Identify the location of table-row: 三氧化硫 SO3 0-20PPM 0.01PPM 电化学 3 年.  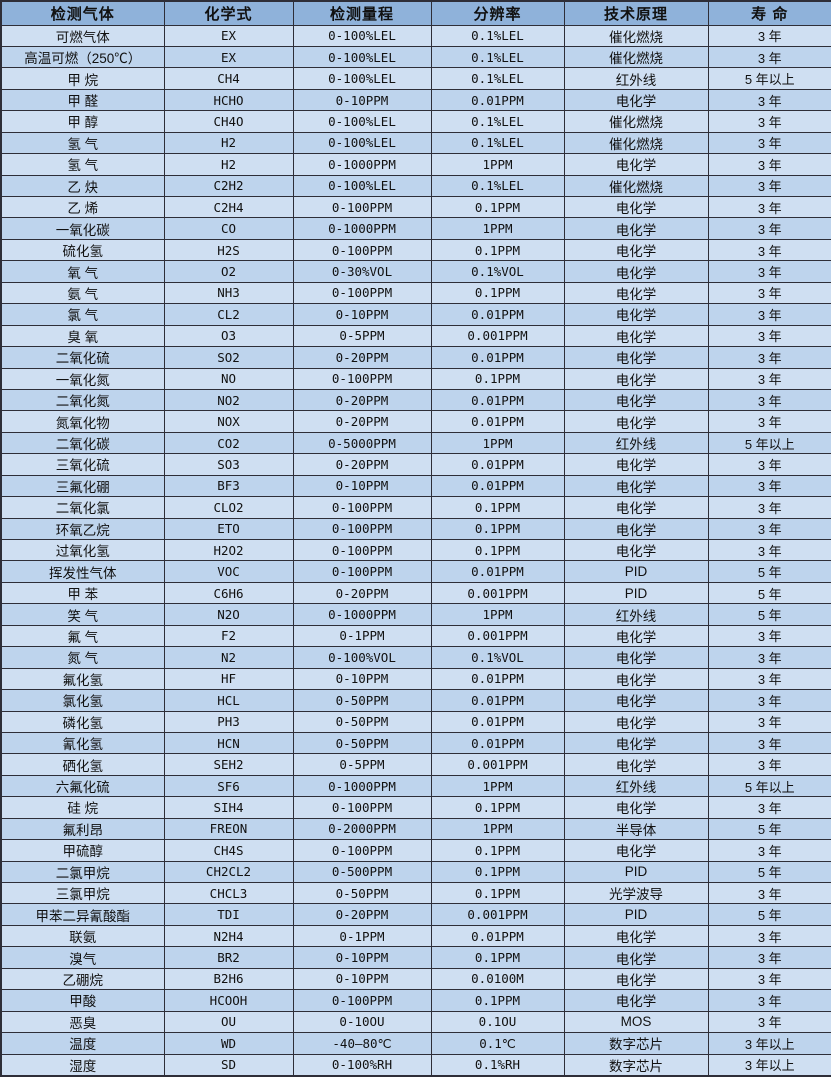
(415, 464).